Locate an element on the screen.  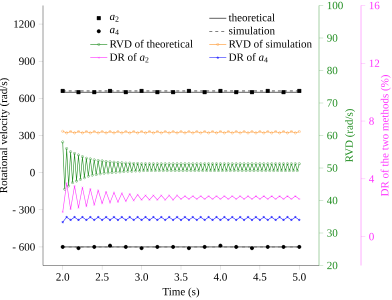
legend-label: DR of a$_{2}$ is located at coordinates (129, 57).